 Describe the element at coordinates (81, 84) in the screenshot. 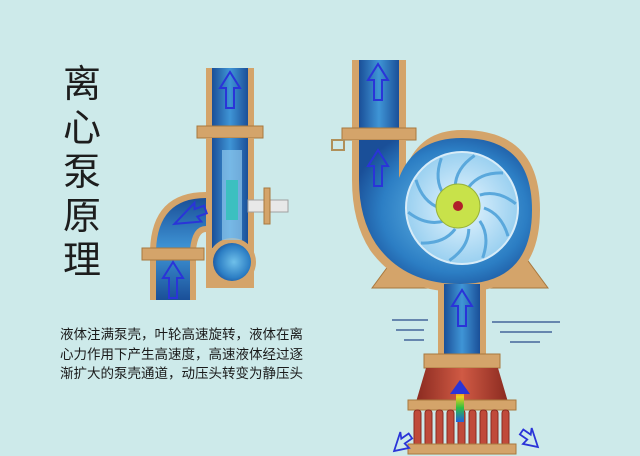

I see `title-char: 离` at that location.